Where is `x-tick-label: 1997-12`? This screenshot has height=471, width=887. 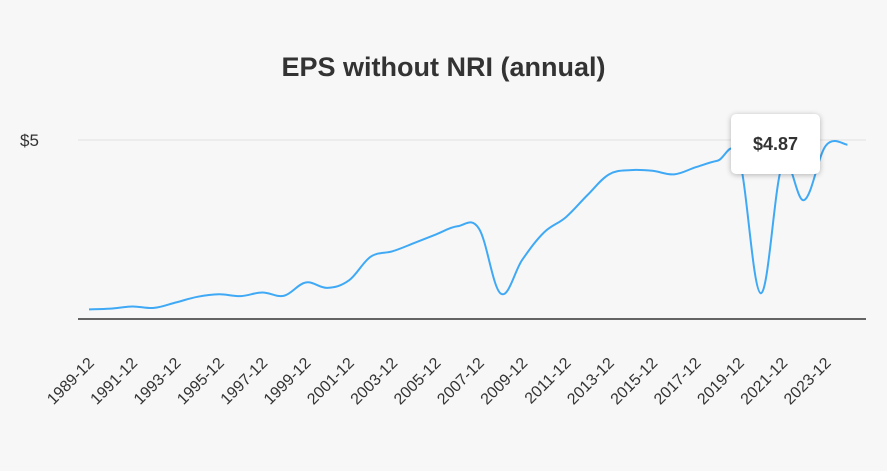
x-tick-label: 1997-12 is located at coordinates (245, 382).